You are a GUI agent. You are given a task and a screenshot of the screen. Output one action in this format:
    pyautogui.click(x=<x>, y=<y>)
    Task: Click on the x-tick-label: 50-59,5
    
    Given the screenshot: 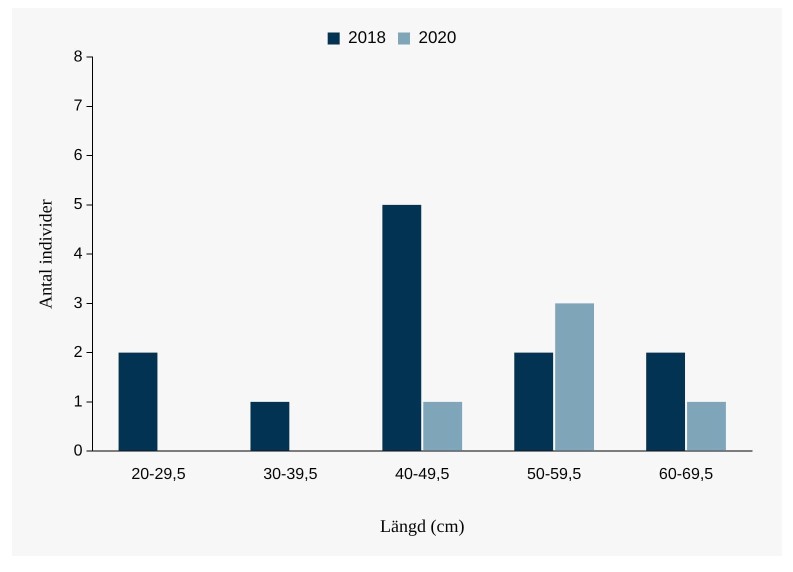 What is the action you would take?
    pyautogui.click(x=554, y=475)
    